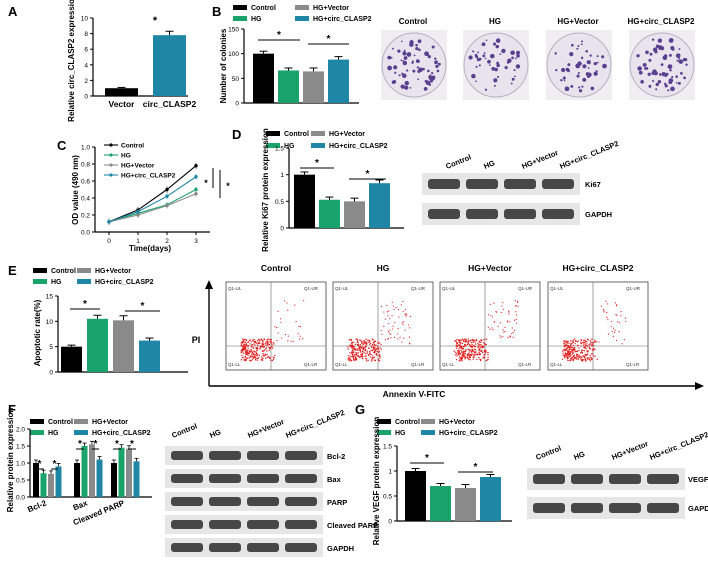  What do you see at coordinates (606, 508) in the screenshot?
I see `chartG-blot-strip` at bounding box center [606, 508].